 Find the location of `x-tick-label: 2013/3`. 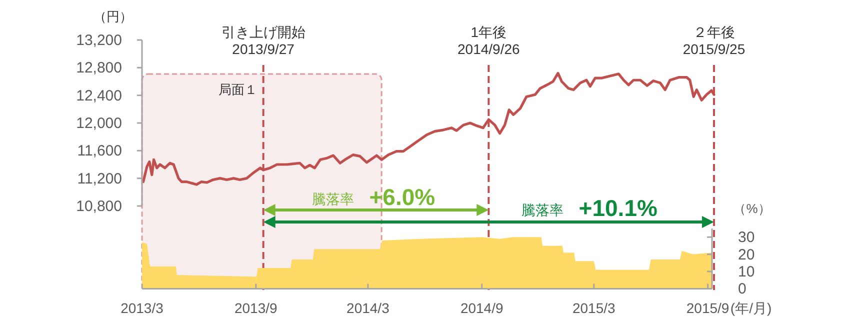

x-tick-label: 2013/3 is located at coordinates (142, 308).